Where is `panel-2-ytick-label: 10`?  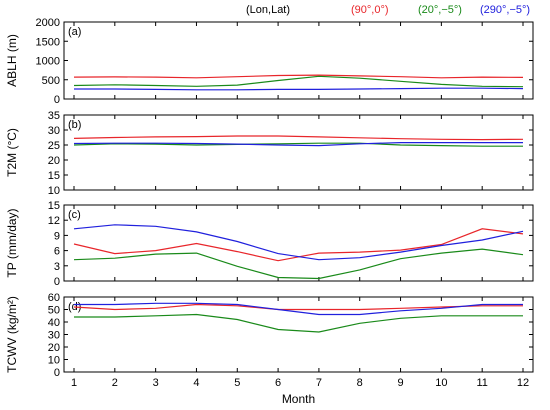
panel-2-ytick-label: 10 is located at coordinates (54, 191).